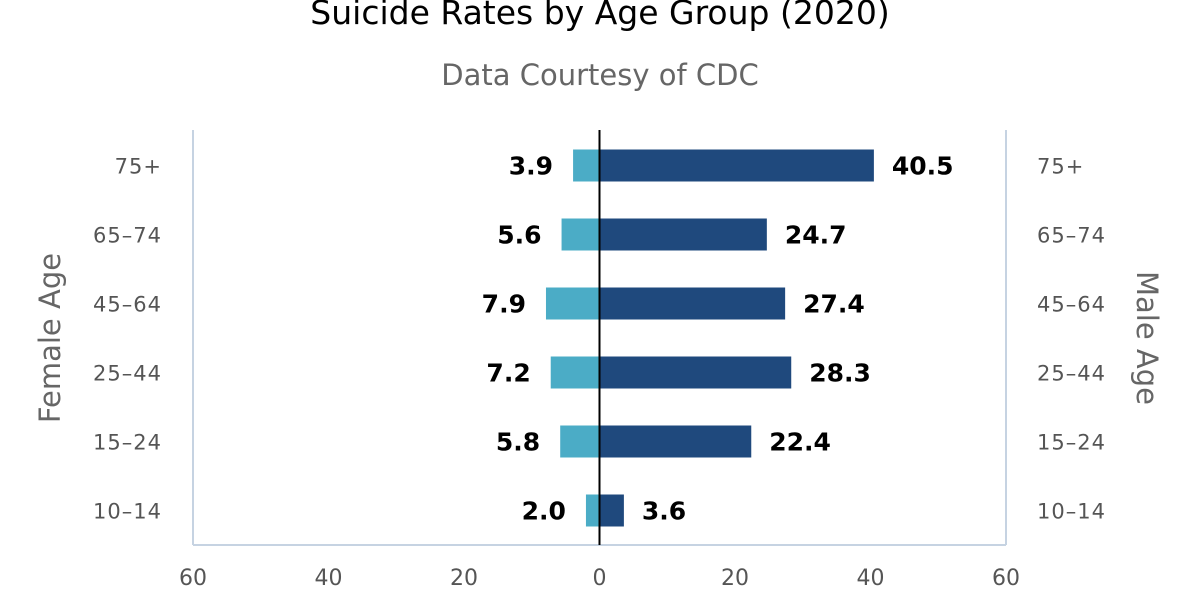  What do you see at coordinates (127, 236) in the screenshot?
I see `left-category-label: 65–74` at bounding box center [127, 236].